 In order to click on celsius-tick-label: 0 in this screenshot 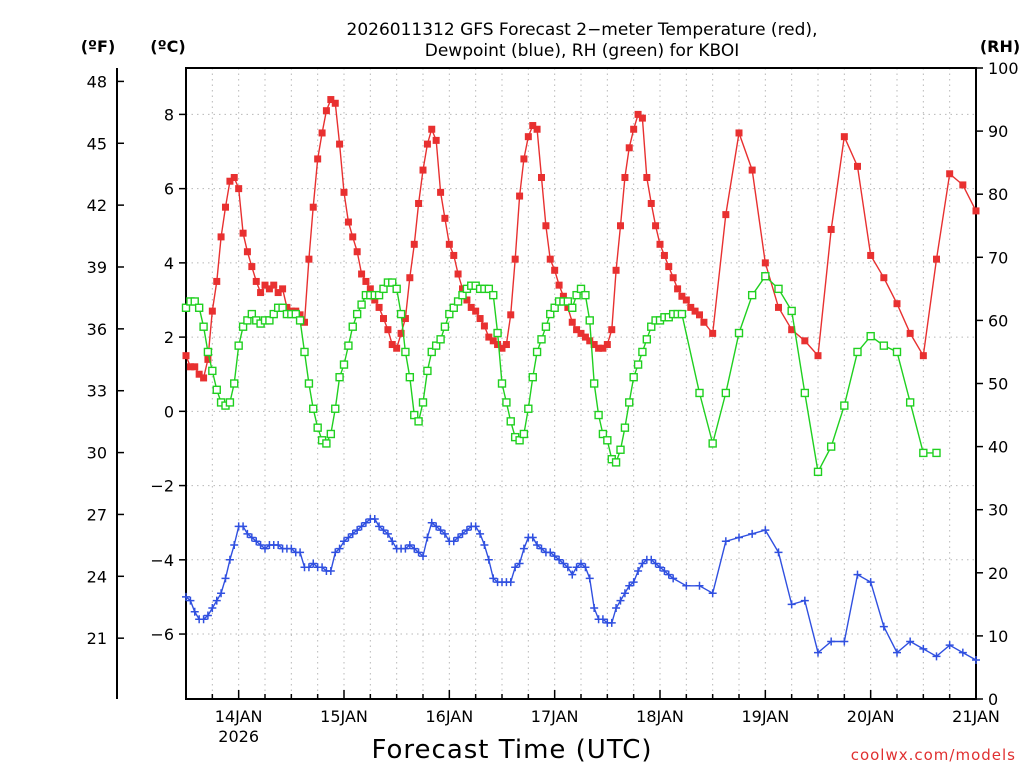, I will do `click(169, 411)`.